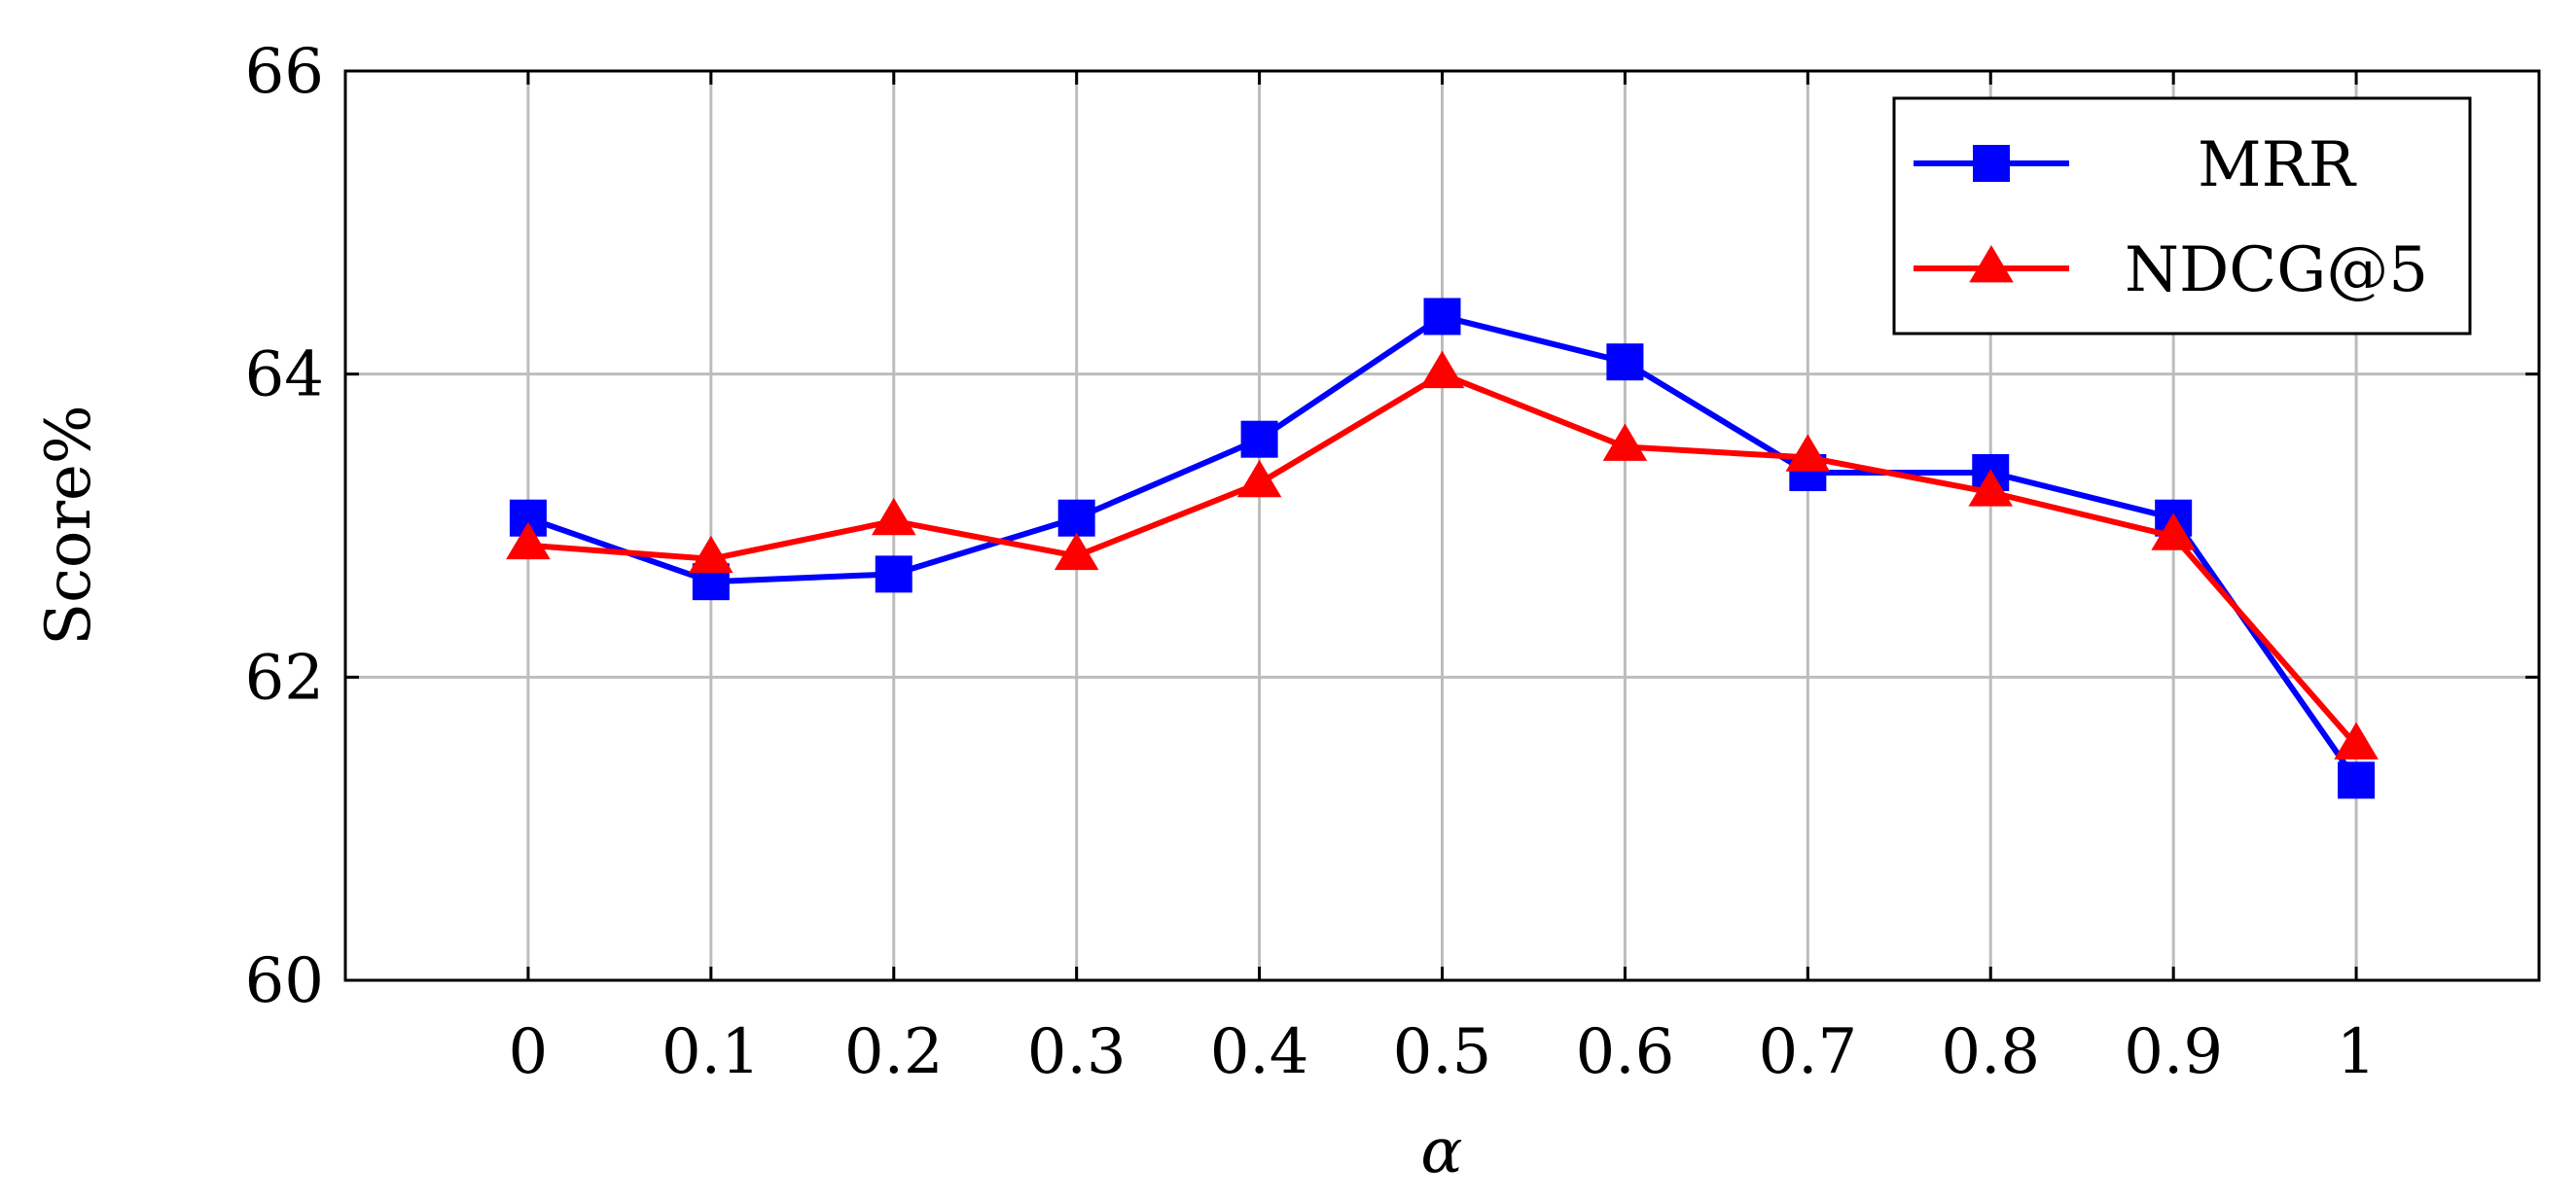 The image size is (2576, 1202). Describe the element at coordinates (894, 1052) in the screenshot. I see `x-tick-label: 0.2` at that location.